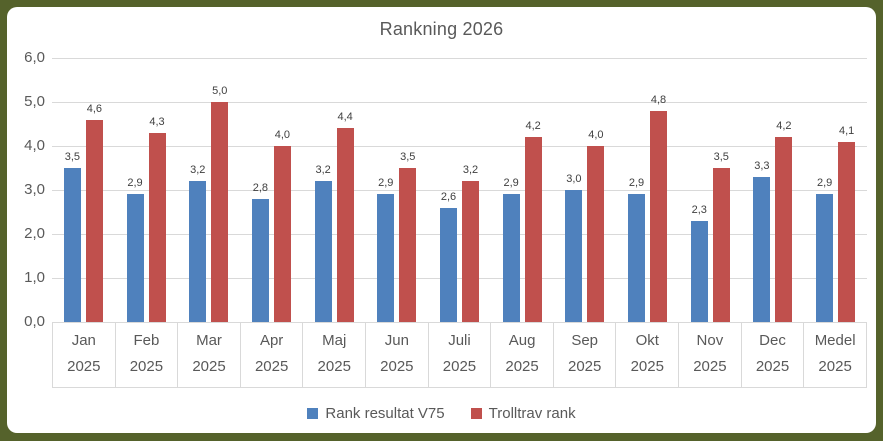 The width and height of the screenshot is (883, 441). Describe the element at coordinates (762, 241) in the screenshot. I see `bar: 3,3` at that location.